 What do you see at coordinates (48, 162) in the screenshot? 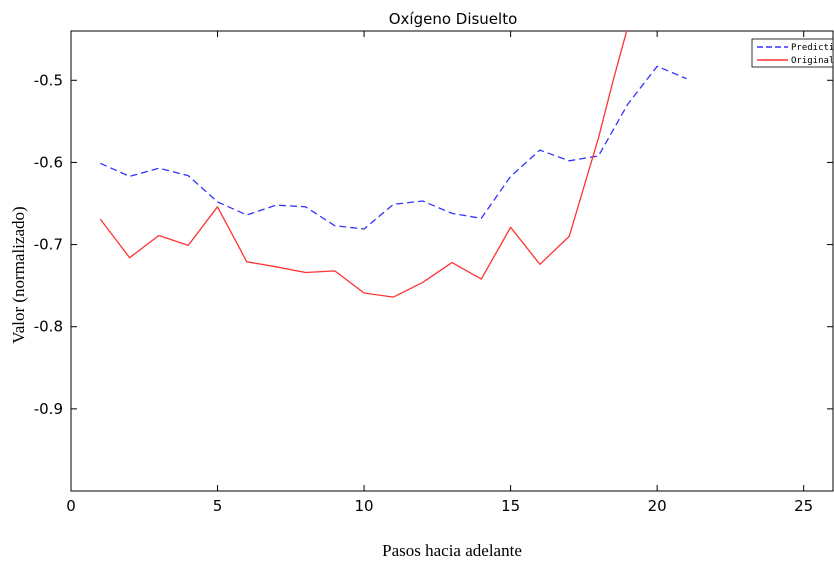
I see `y-tick-label: -0.6` at bounding box center [48, 162].